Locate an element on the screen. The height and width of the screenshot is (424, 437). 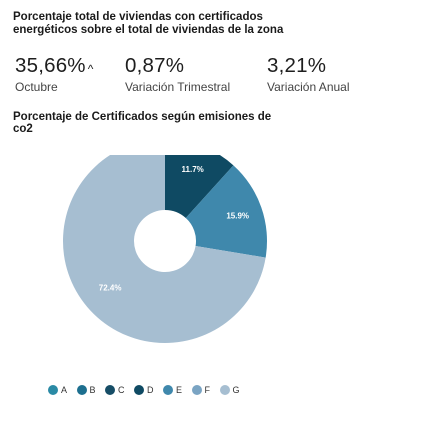
stat-quarterly: 0,87% Variación Trimestral is located at coordinates (178, 74).